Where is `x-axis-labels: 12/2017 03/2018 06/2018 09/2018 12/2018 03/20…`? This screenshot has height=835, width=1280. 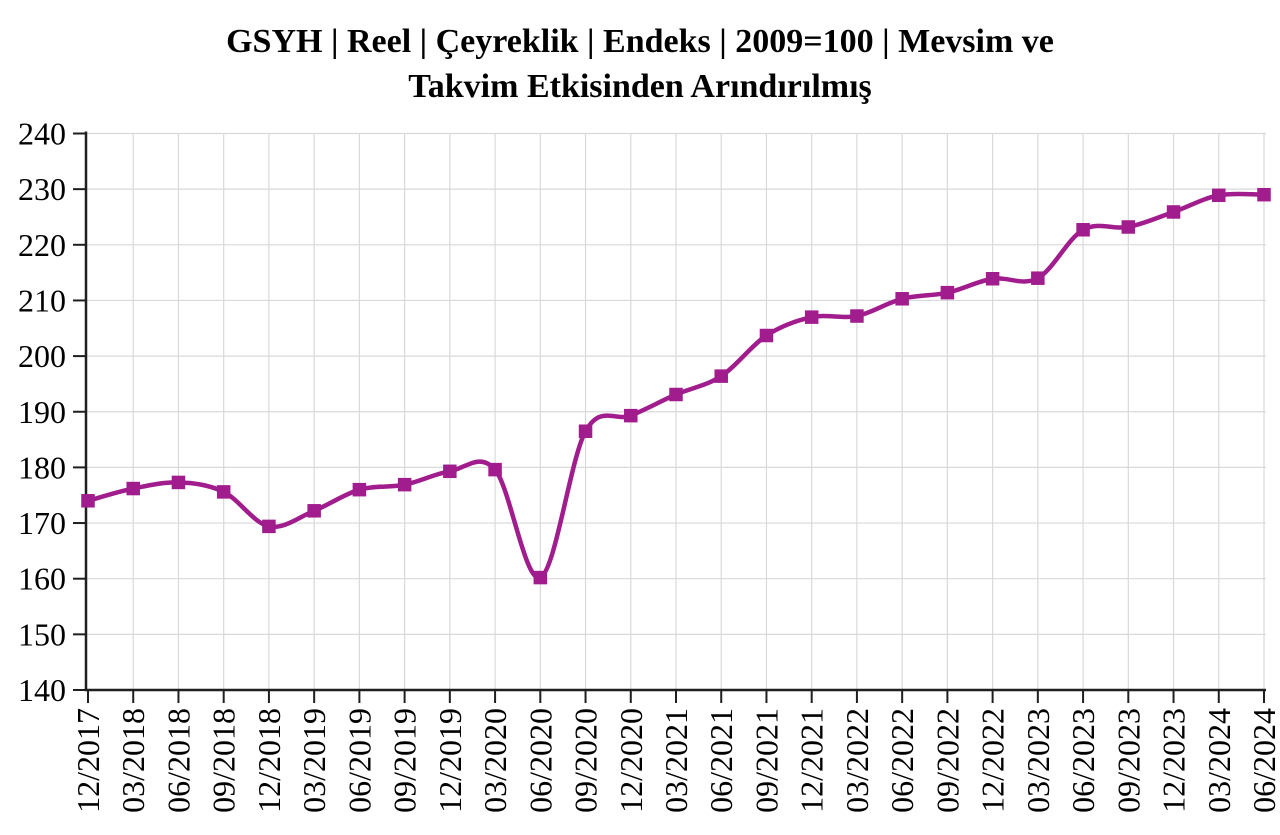 x-axis-labels: 12/2017 03/2018 06/2018 09/2018 12/2018 03/20… is located at coordinates (675, 760).